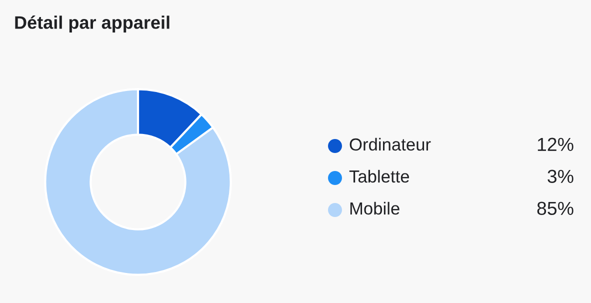  What do you see at coordinates (390, 144) in the screenshot?
I see `legend-label: Ordinateur` at bounding box center [390, 144].